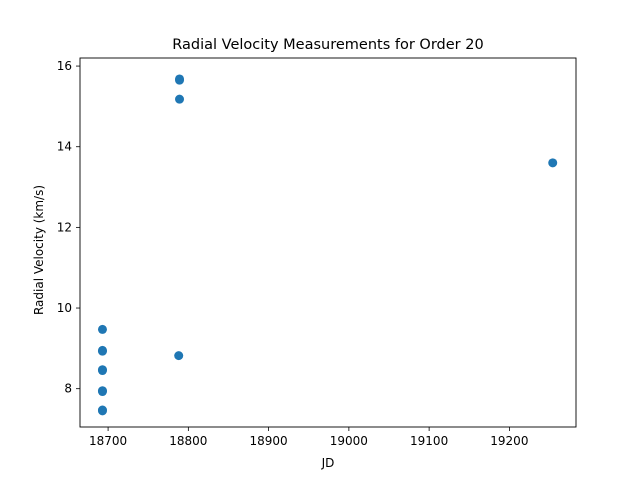 This screenshot has width=640, height=480. What do you see at coordinates (349, 441) in the screenshot?
I see `x-tick-label: 19000` at bounding box center [349, 441].